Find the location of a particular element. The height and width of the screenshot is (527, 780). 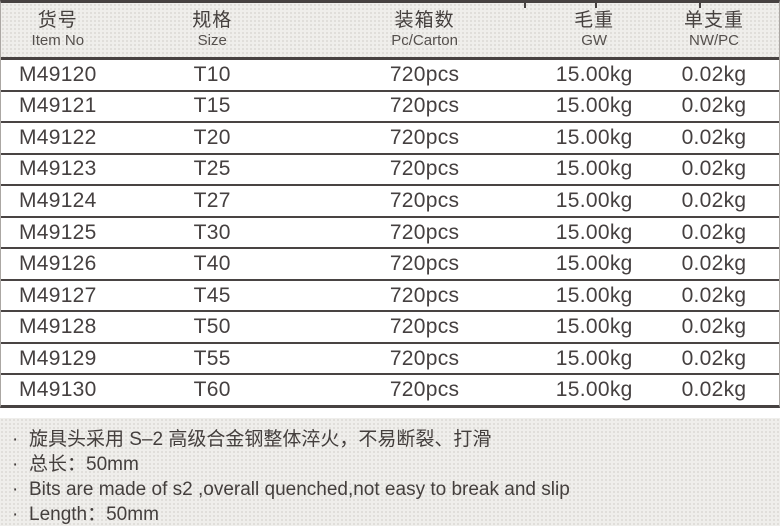

note-text: 旋具头采用 S–2 高级合金钢整体淬火，不易断裂、打滑 is located at coordinates (260, 439).